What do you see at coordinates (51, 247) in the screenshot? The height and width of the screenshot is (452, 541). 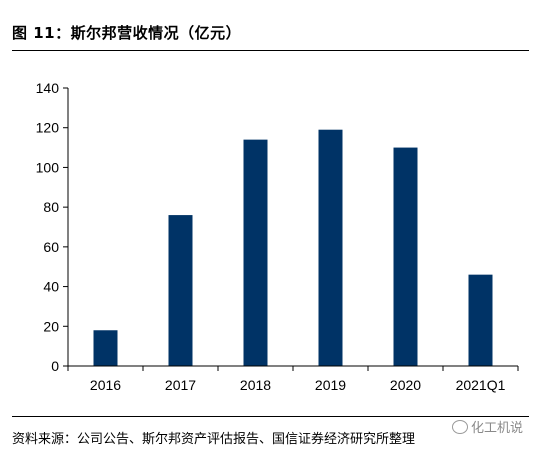 I see `y-tick-label: 60` at bounding box center [51, 247].